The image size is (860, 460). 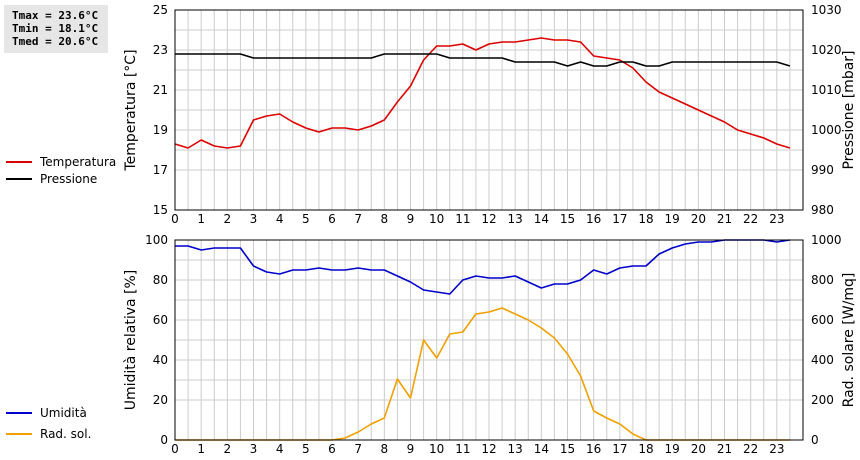 What do you see at coordinates (822, 170) in the screenshot?
I see `y-tick-label-right: 990` at bounding box center [822, 170].